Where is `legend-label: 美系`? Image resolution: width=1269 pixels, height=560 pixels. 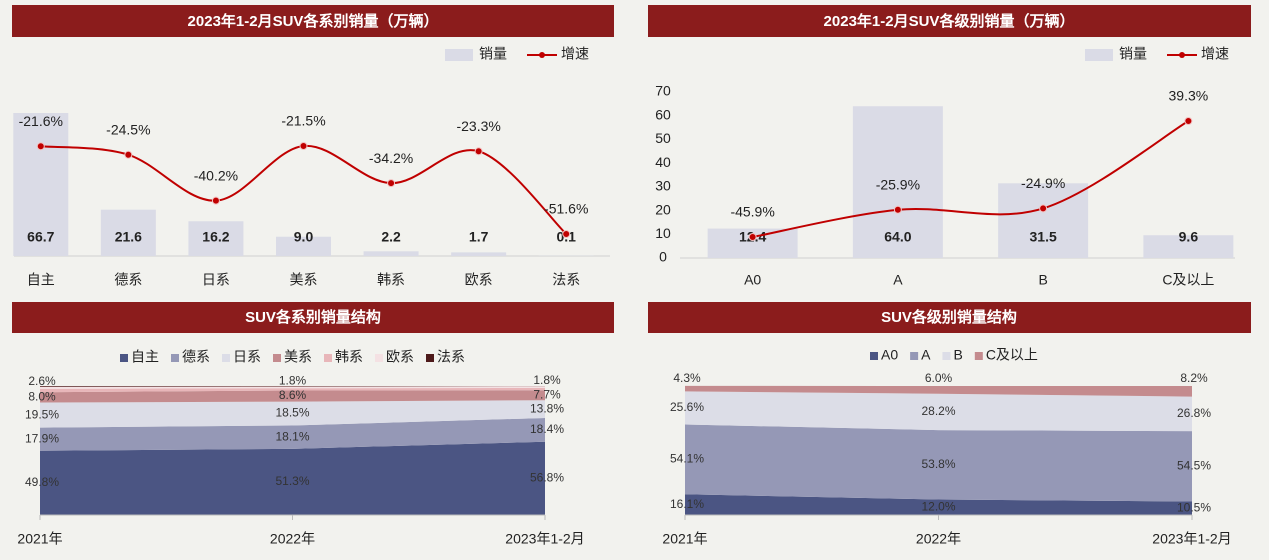 legend-label: 美系 is located at coordinates (298, 357).